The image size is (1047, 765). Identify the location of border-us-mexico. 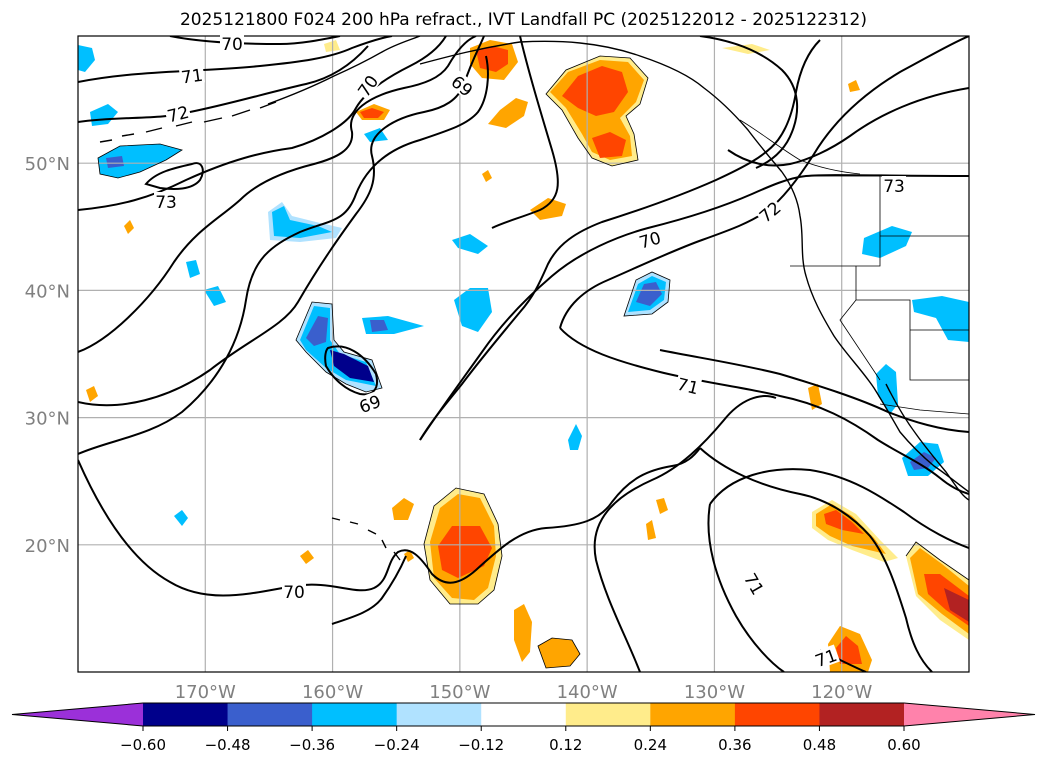
(924, 409).